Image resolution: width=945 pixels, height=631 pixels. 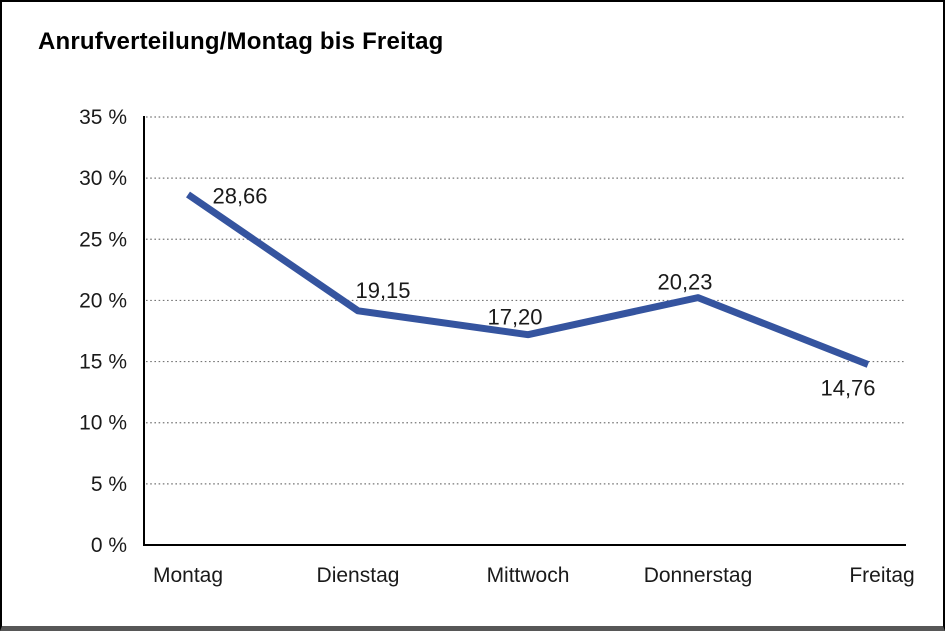 I want to click on data-point-label: 19,15, so click(x=382, y=290).